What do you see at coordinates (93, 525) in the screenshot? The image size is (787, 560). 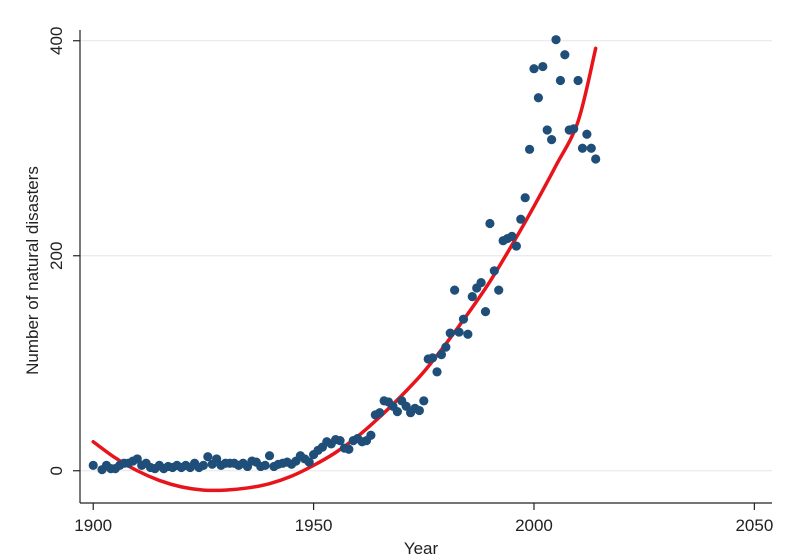 I see `x-tick-label: 1900` at bounding box center [93, 525].